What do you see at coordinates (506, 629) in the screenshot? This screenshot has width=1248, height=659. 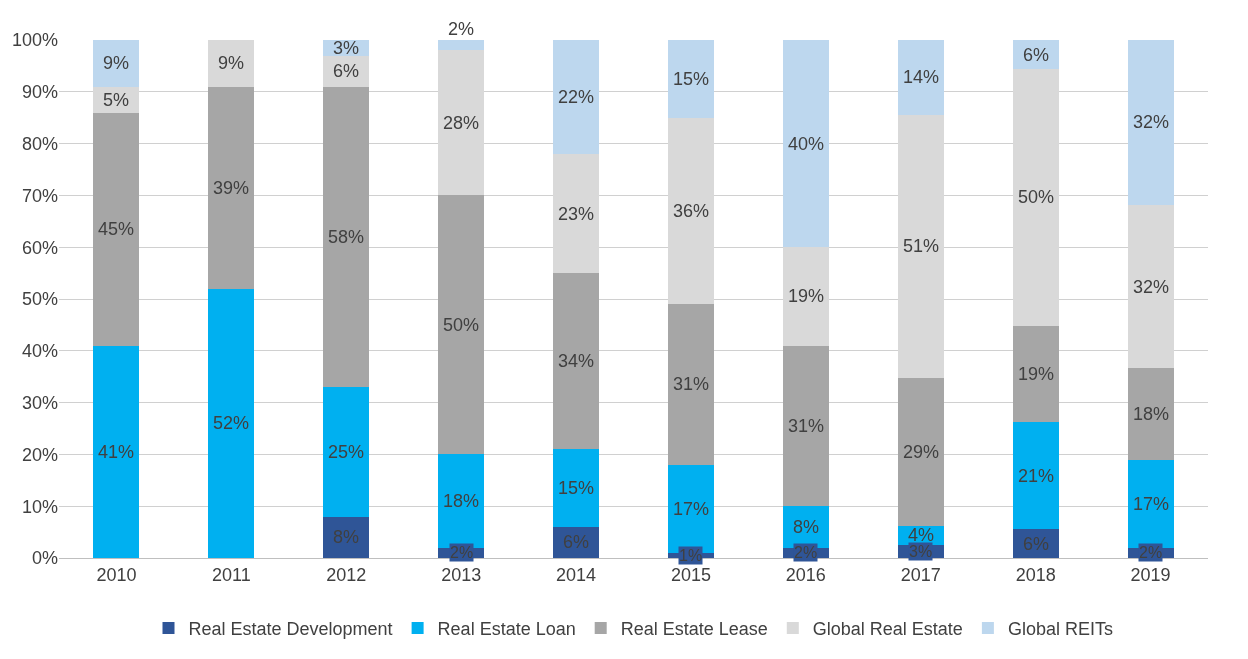 I see `legend-label: Real Estate Loan` at bounding box center [506, 629].